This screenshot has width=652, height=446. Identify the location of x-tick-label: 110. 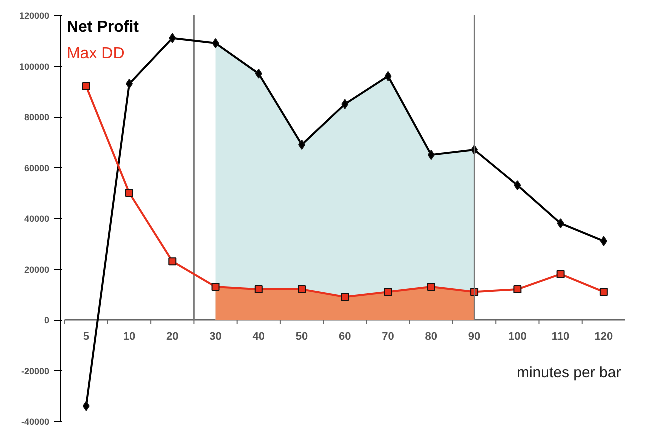
(561, 337).